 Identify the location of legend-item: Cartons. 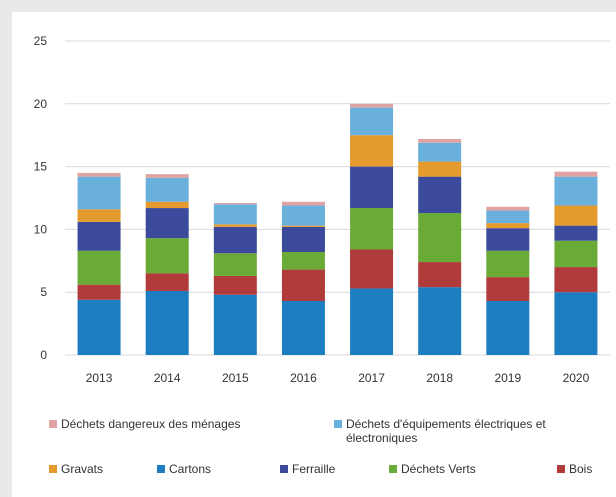
(184, 469).